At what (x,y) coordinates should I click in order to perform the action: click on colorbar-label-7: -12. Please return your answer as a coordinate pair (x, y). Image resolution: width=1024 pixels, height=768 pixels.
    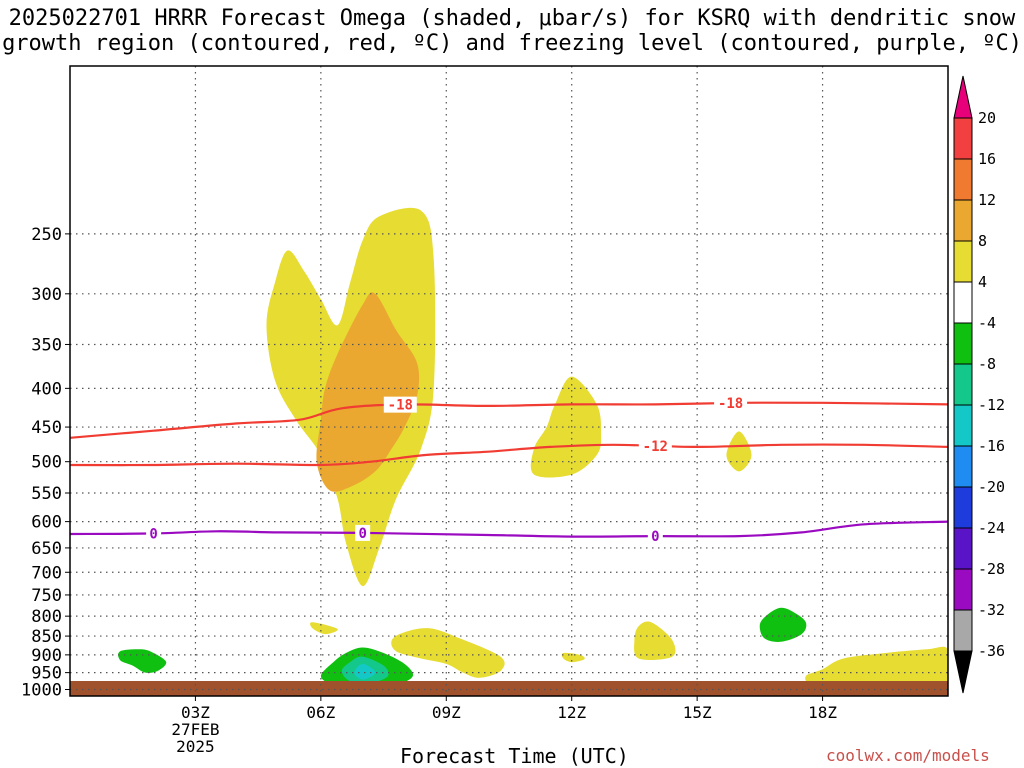
    Looking at the image, I should click on (991, 405).